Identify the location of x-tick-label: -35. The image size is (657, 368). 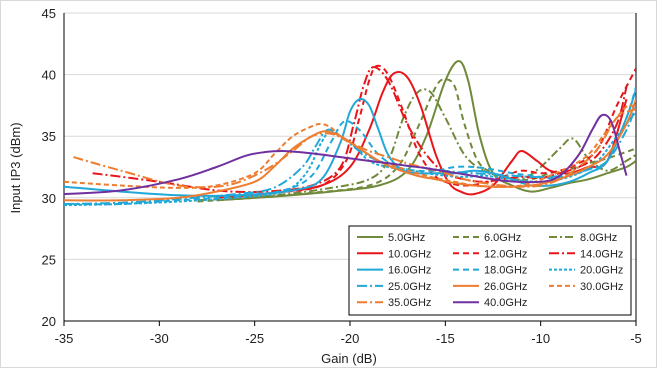
(64, 338).